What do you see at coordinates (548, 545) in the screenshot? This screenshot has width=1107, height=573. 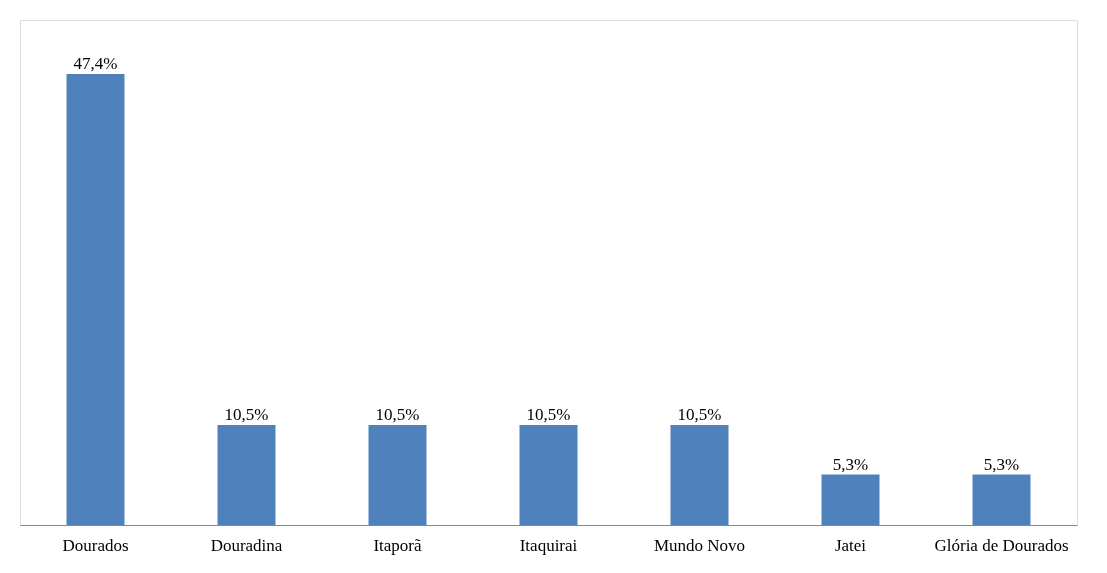 I see `x-tick-label: Itaquirai` at bounding box center [548, 545].